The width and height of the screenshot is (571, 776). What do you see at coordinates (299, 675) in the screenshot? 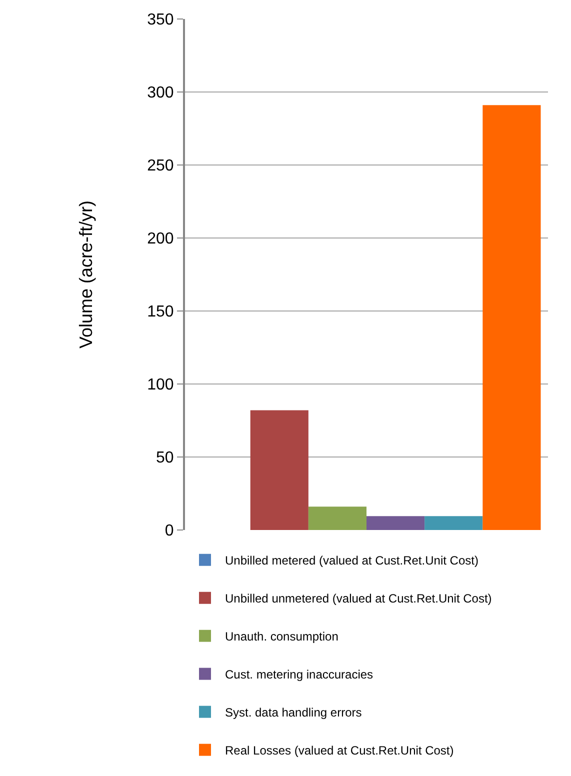
I see `legend-label: Cust. metering inaccuracies` at bounding box center [299, 675].